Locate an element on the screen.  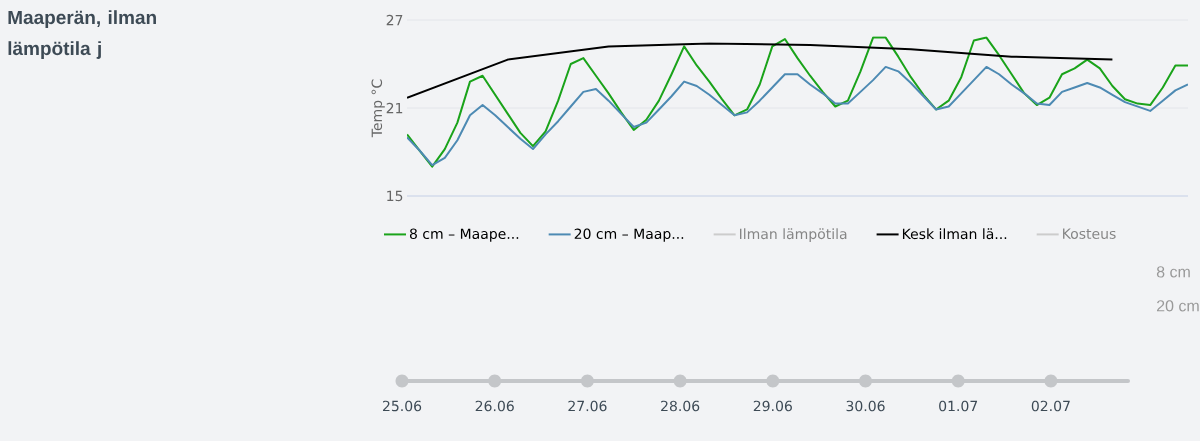
text: 26.06 is located at coordinates (494, 406).